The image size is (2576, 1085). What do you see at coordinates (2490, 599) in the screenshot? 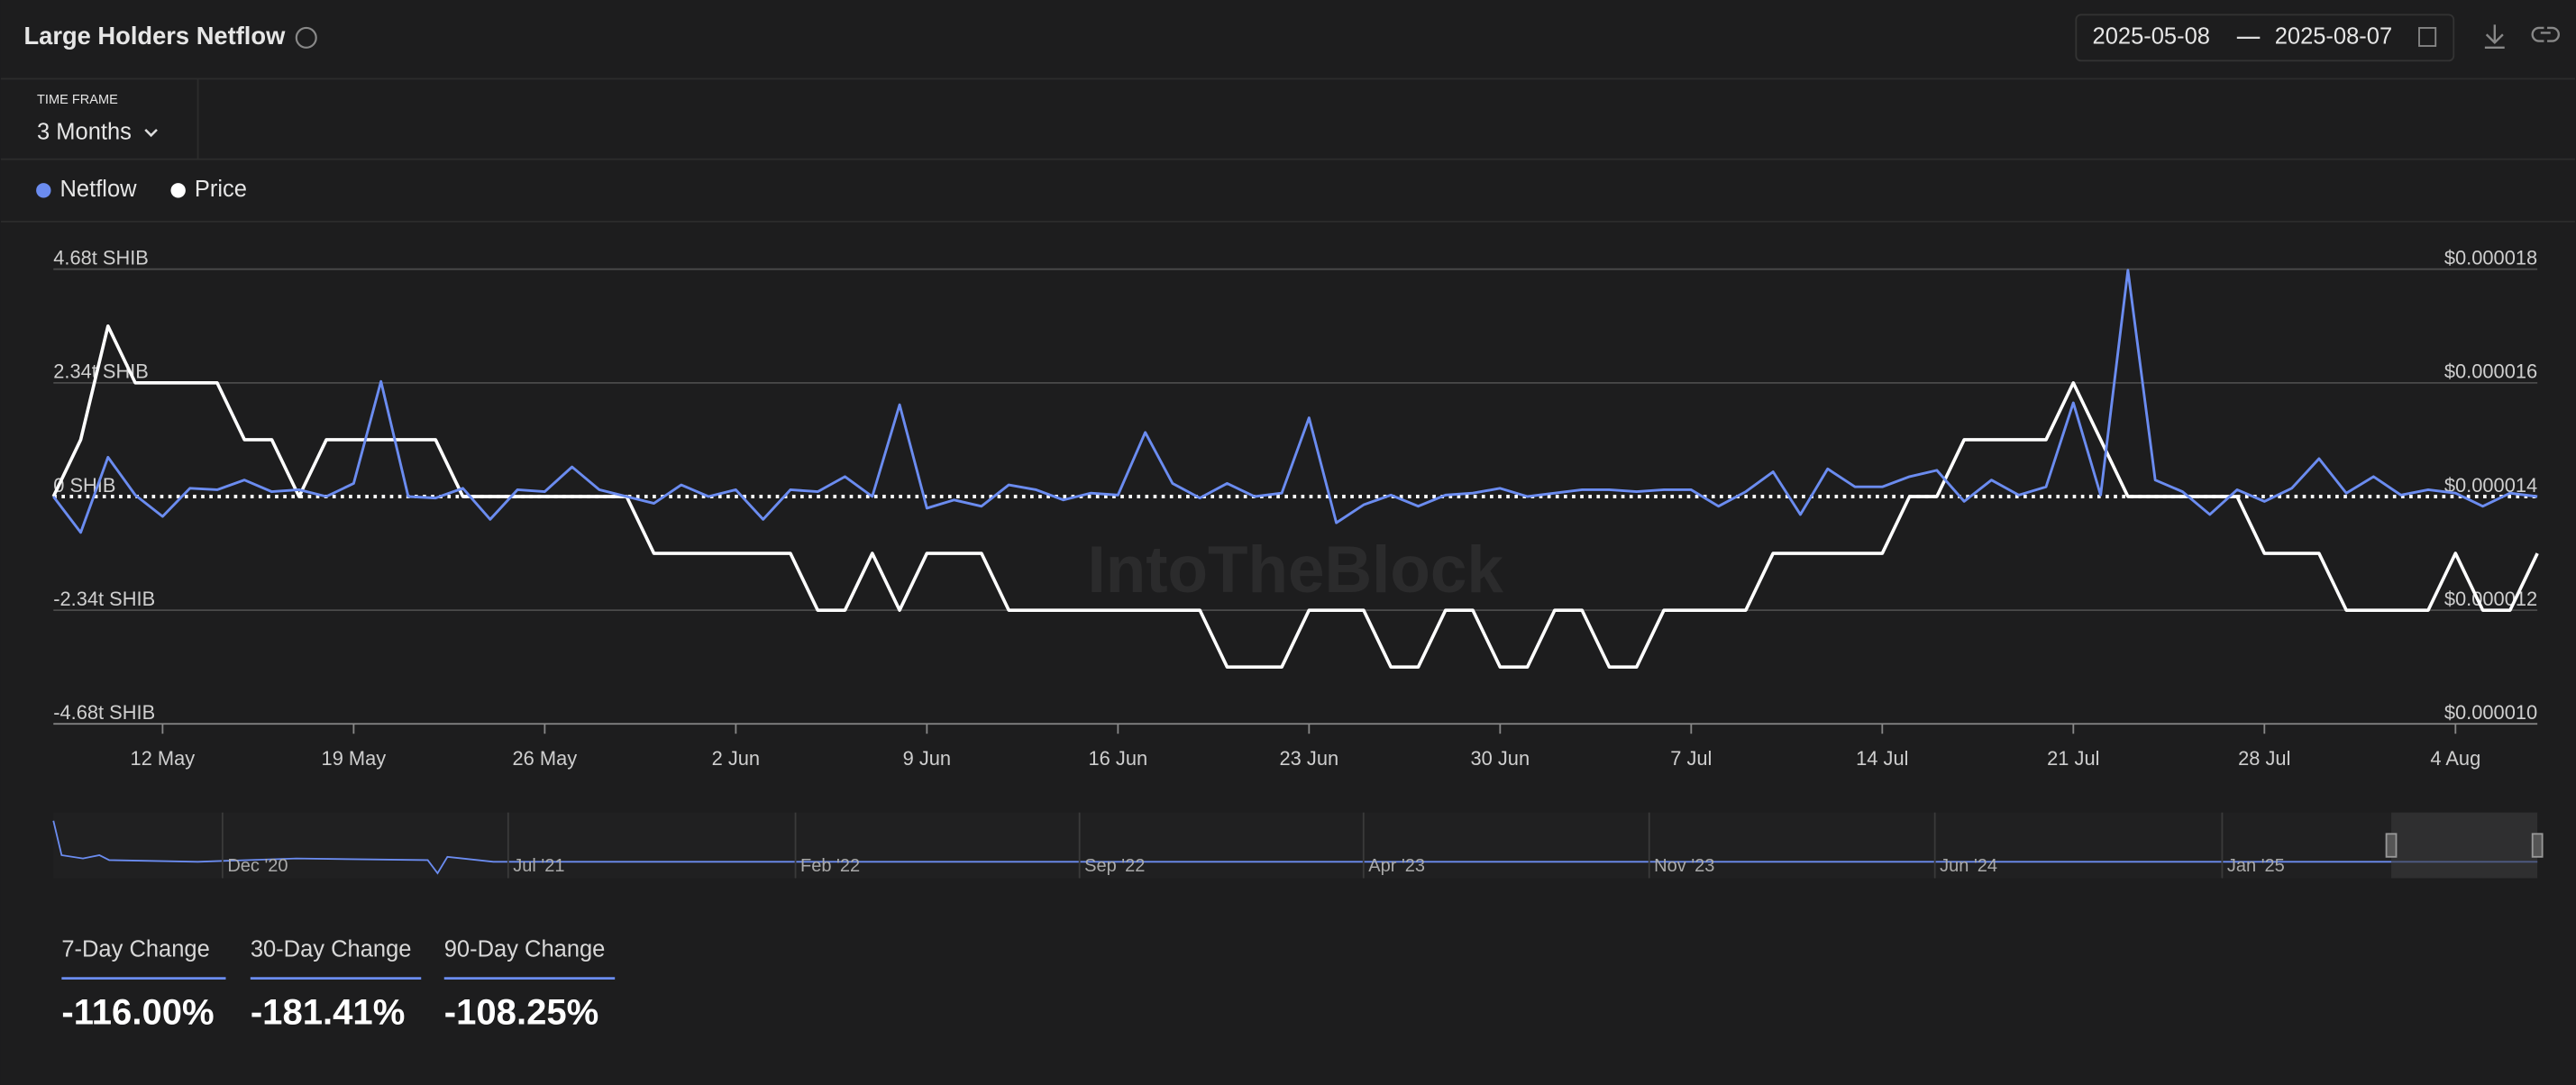
I see `y2-tick-label: $0.000012` at bounding box center [2490, 599].